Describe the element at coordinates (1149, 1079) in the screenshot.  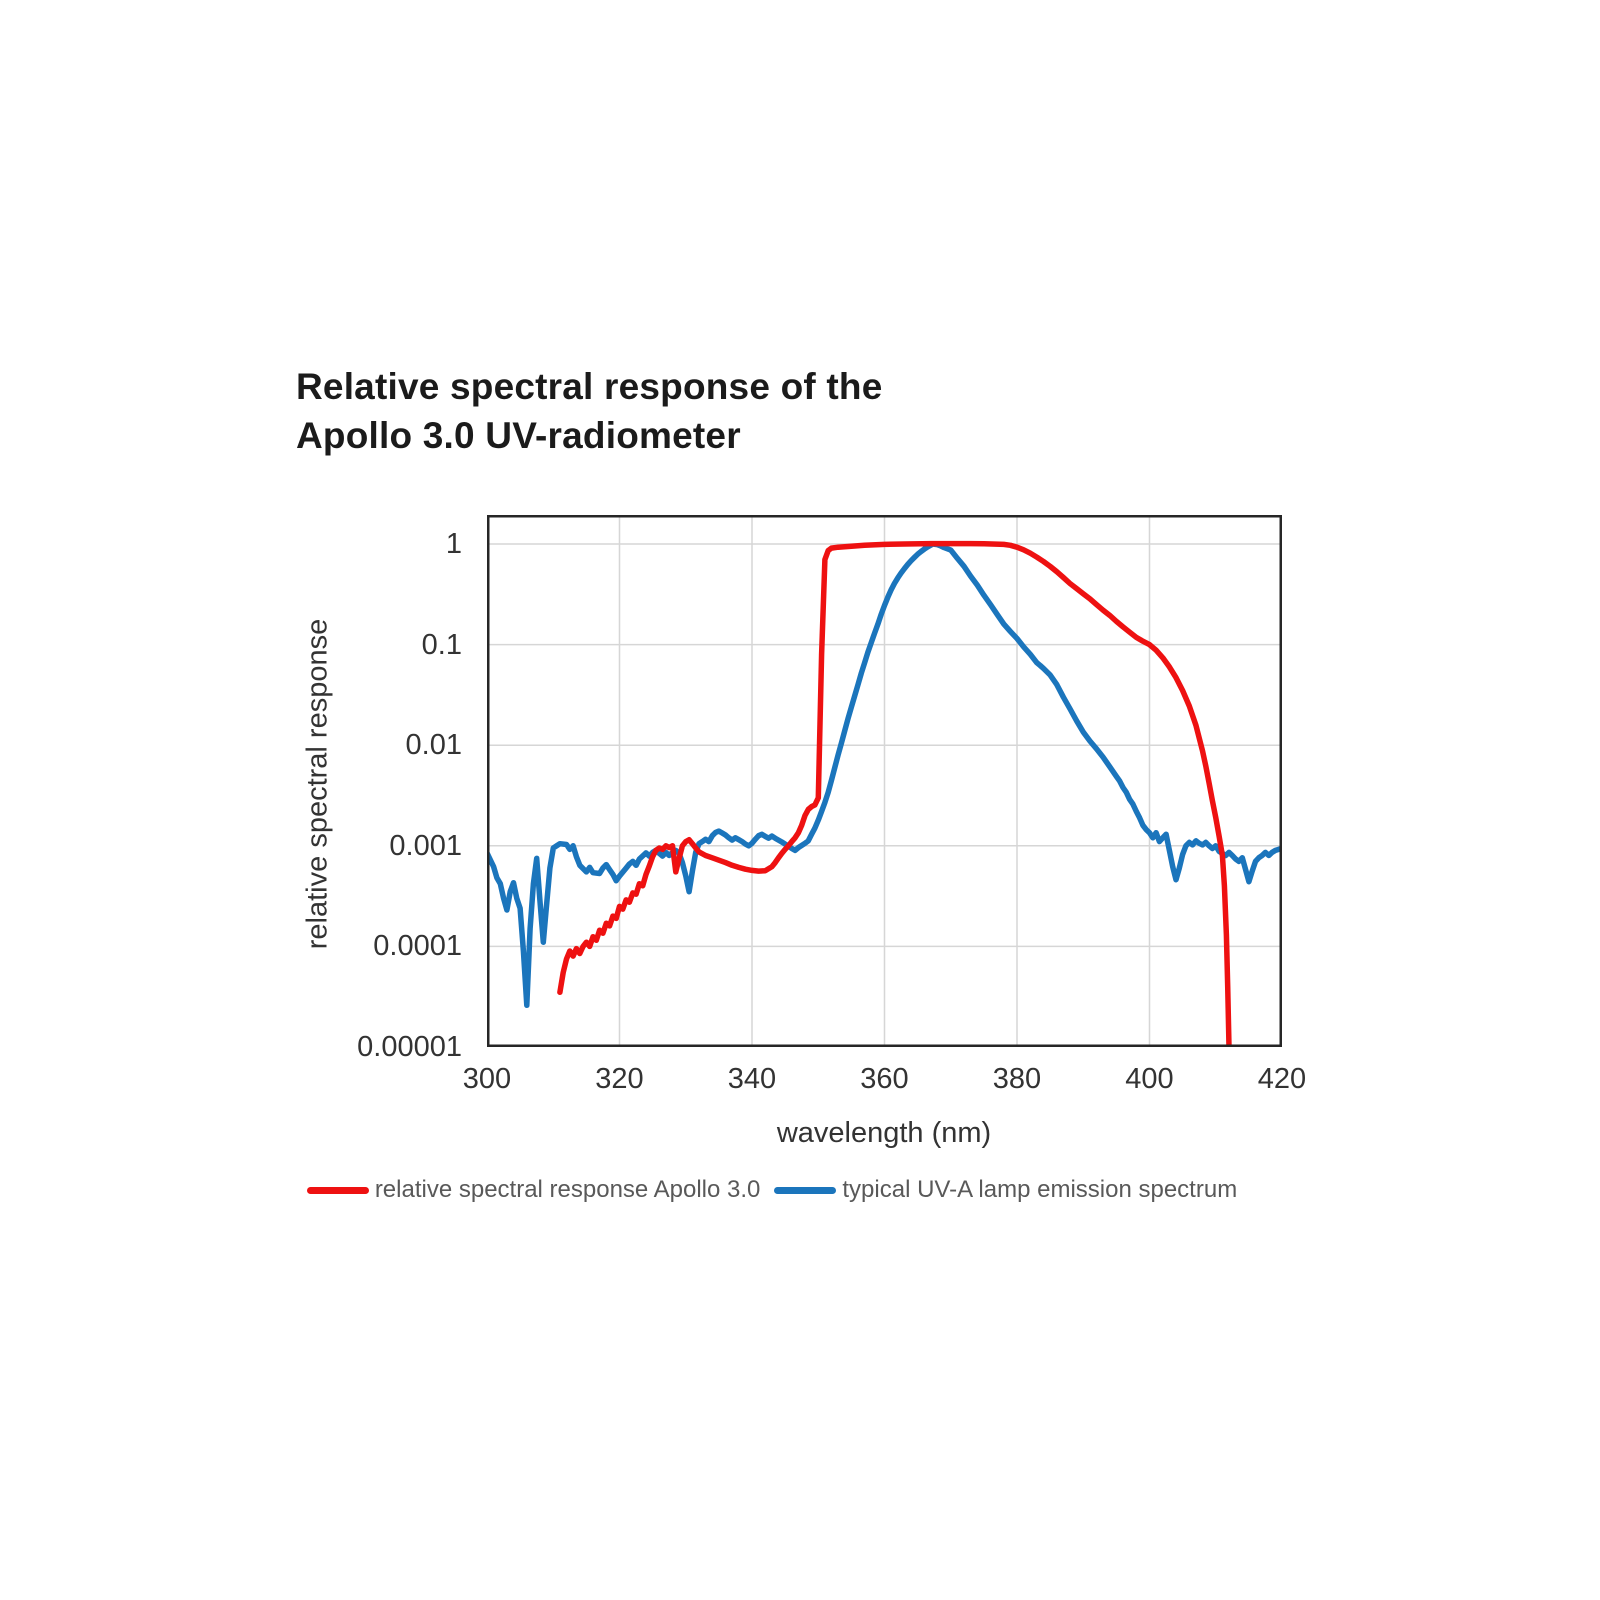
I see `x-tick-label: 400` at that location.